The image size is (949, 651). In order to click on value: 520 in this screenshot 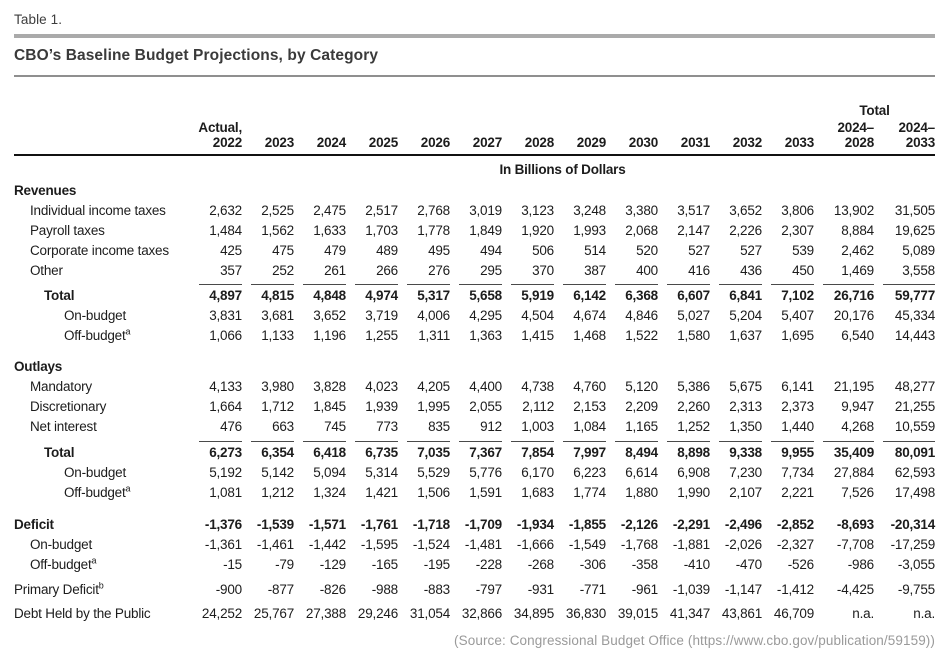, I will do `click(647, 250)`.